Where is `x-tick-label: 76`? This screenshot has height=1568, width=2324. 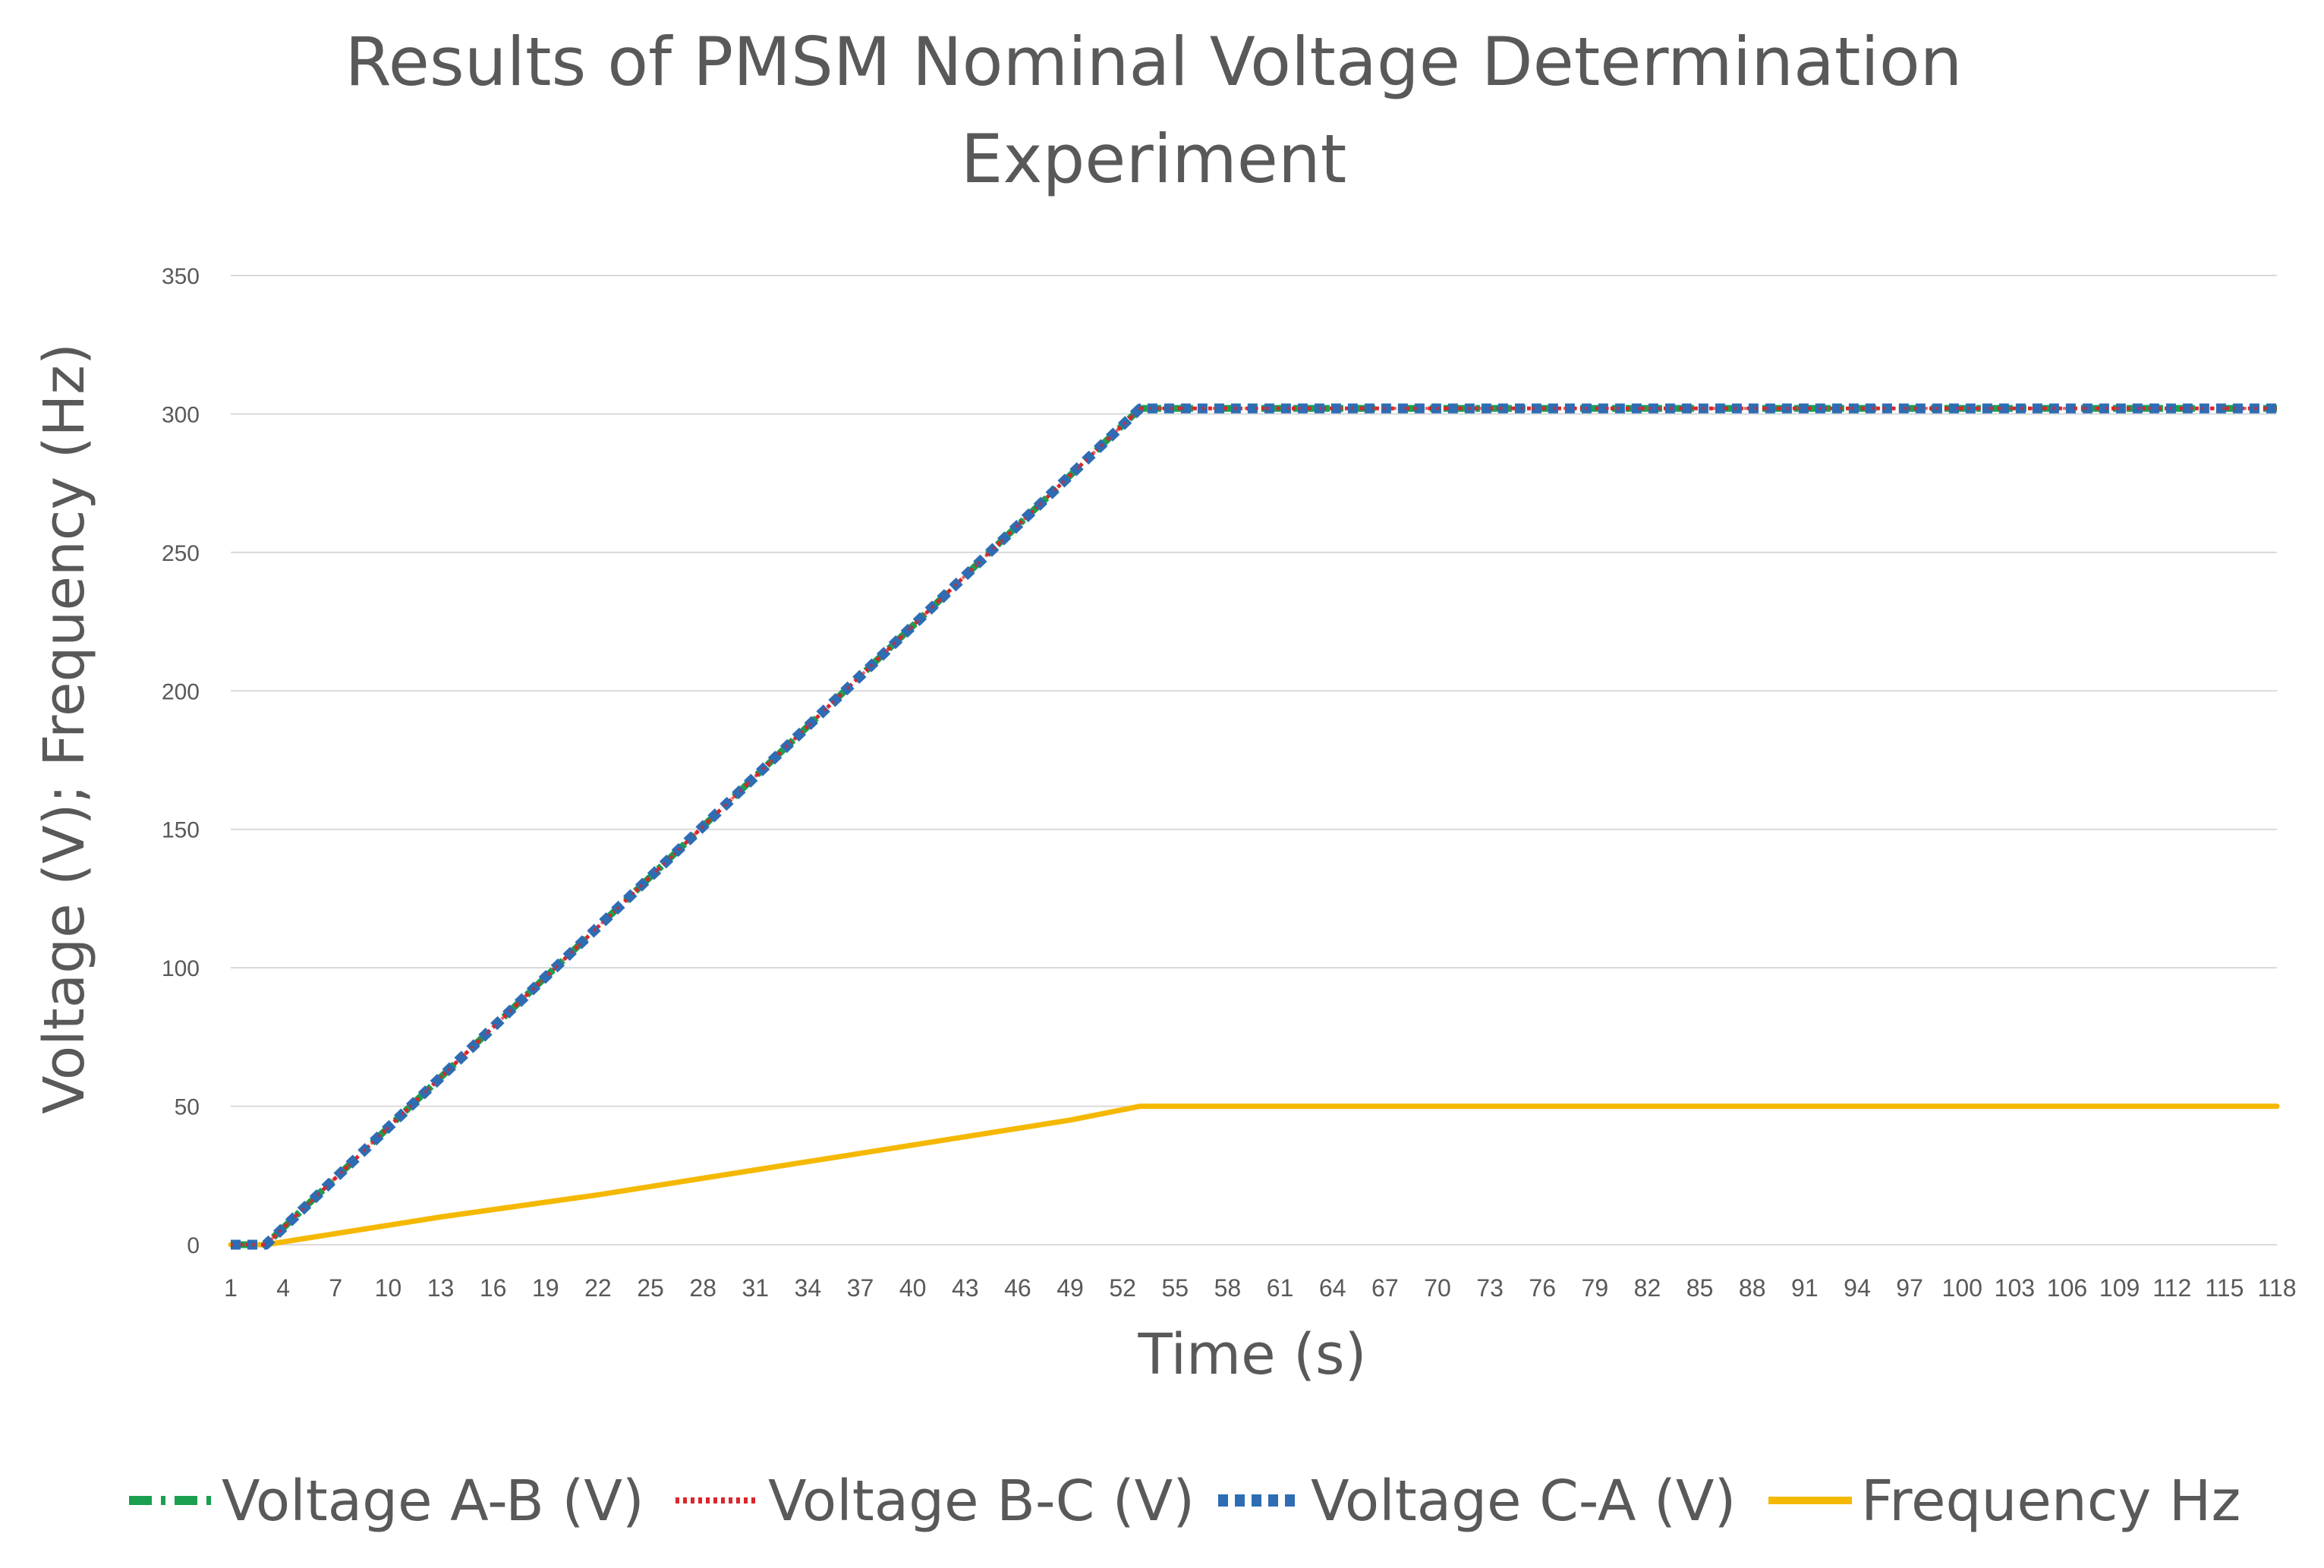 x-tick-label: 76 is located at coordinates (1543, 1288).